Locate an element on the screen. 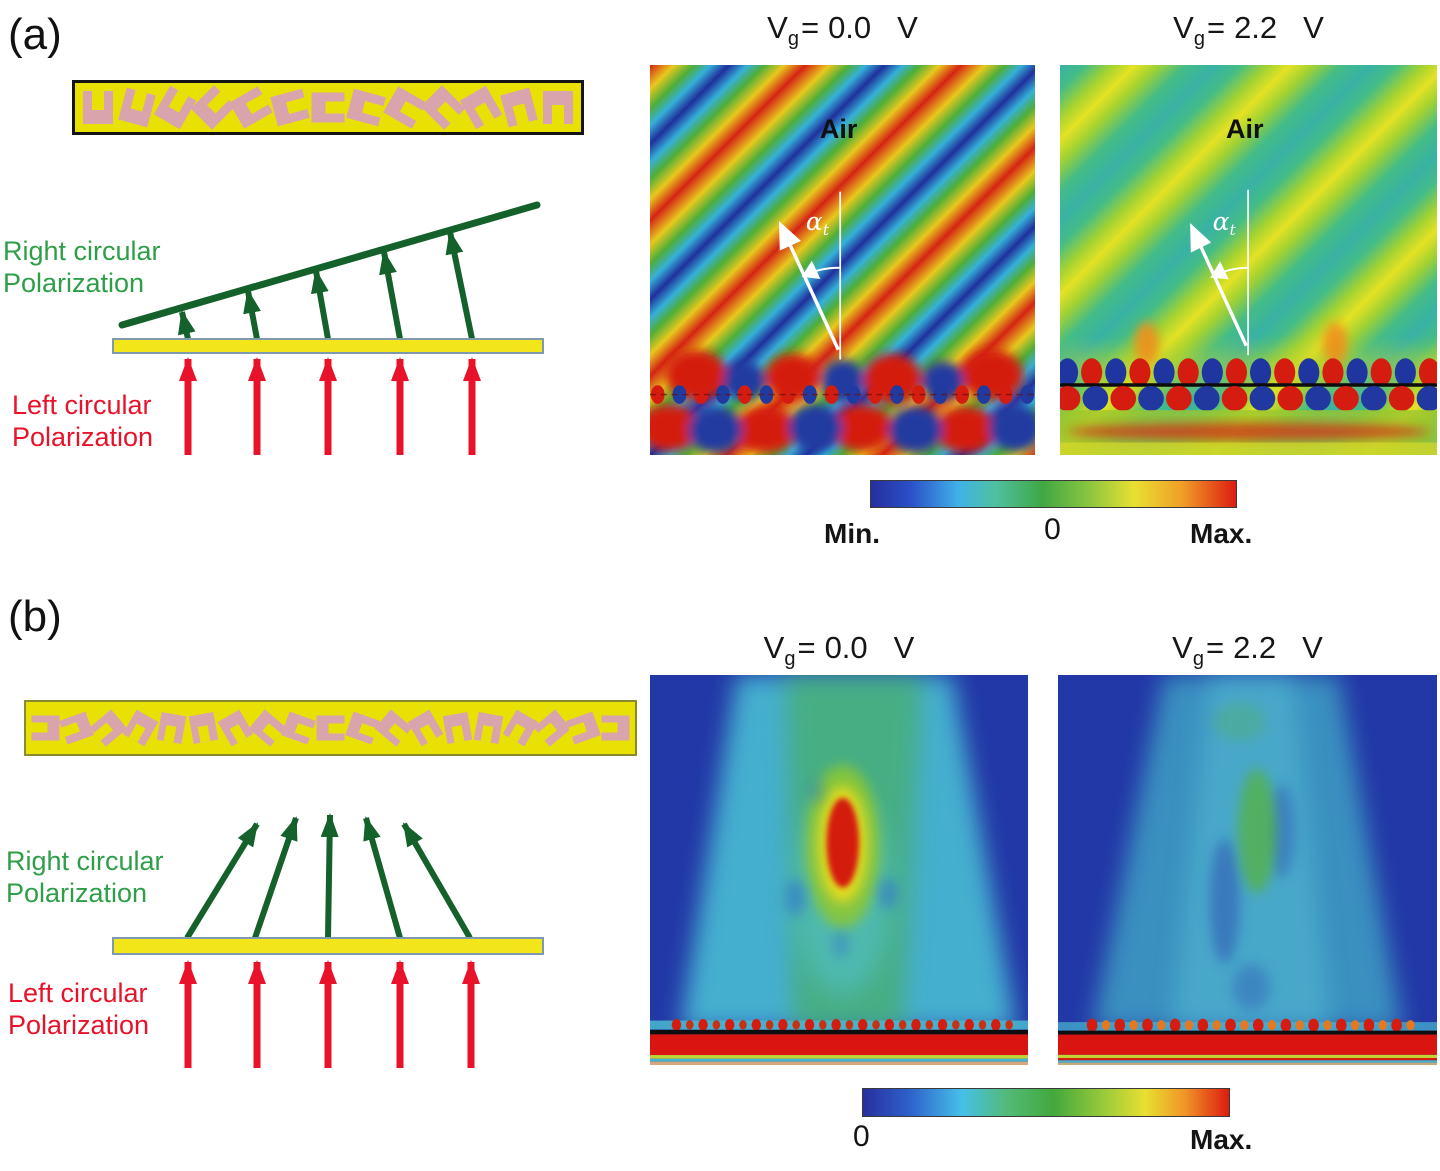 The width and height of the screenshot is (1440, 1171). field-map-b1 is located at coordinates (839, 870).